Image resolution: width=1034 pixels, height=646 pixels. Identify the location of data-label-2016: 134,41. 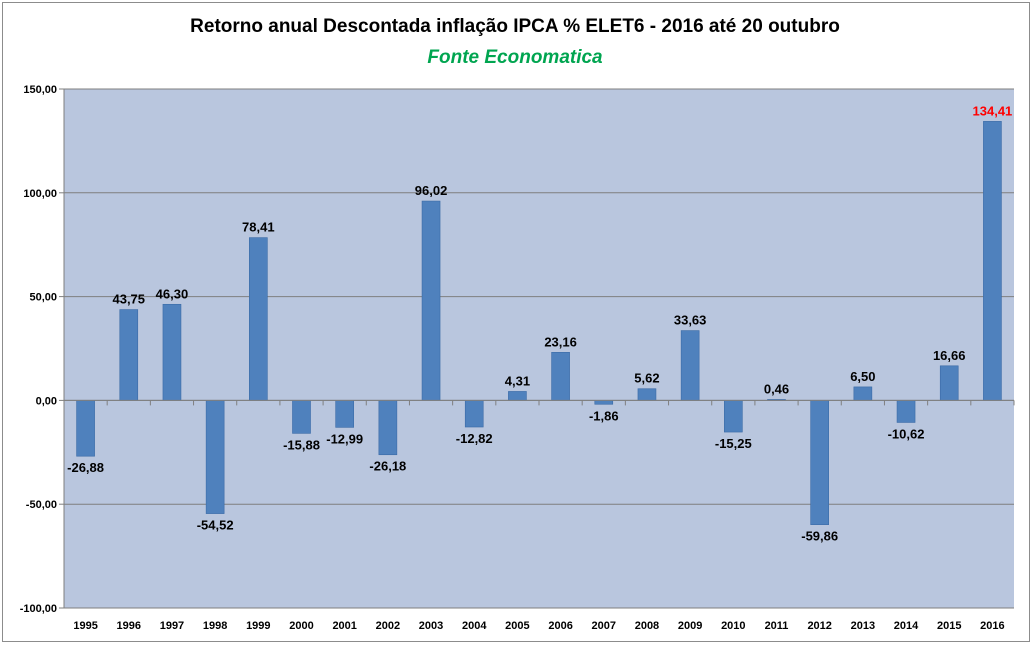
(993, 110).